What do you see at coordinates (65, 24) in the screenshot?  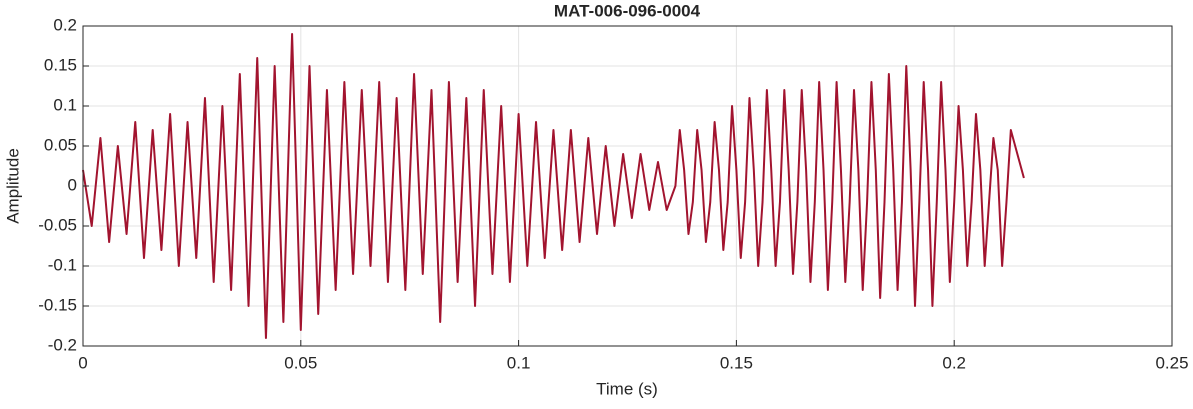 I see `y-tick-label: 0.2` at bounding box center [65, 24].